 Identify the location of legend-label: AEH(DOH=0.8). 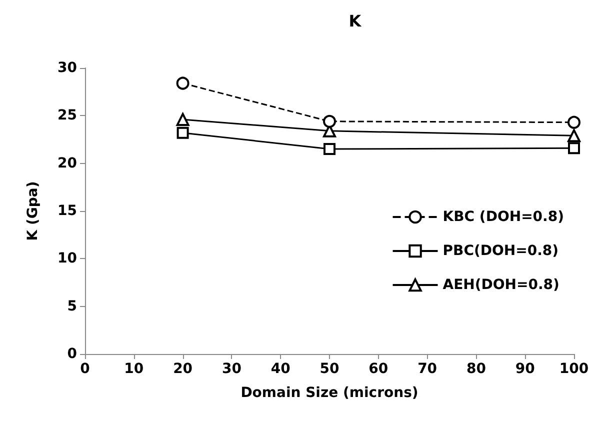
(501, 285).